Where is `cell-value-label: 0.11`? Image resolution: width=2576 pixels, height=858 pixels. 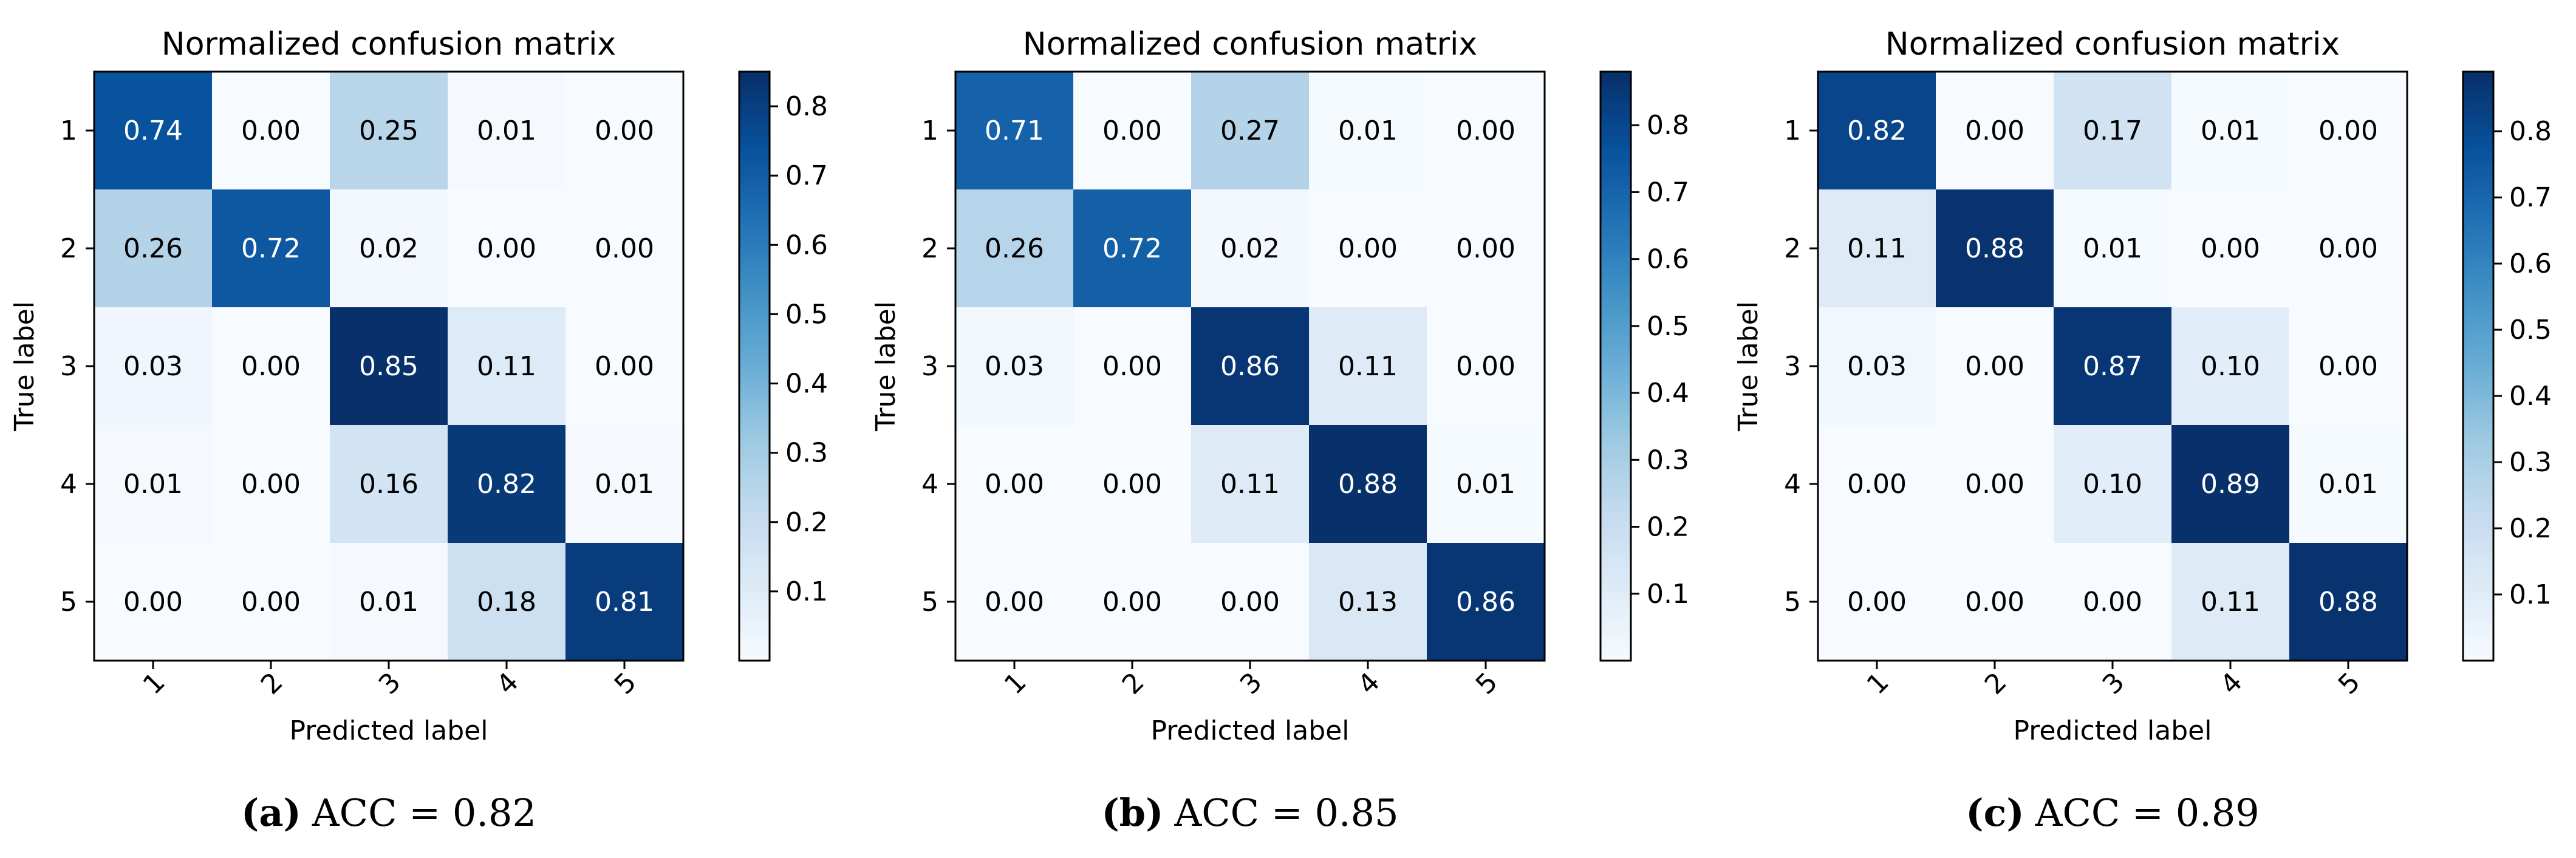 cell-value-label: 0.11 is located at coordinates (1877, 248).